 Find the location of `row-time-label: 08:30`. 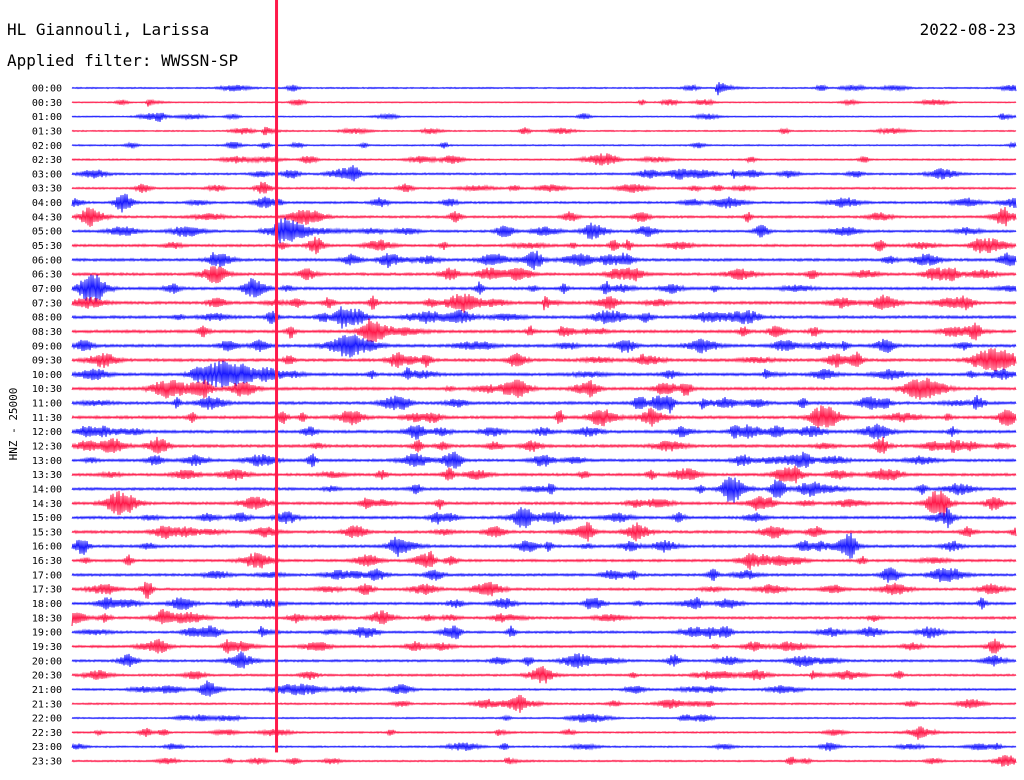

row-time-label: 08:30 is located at coordinates (47, 332).